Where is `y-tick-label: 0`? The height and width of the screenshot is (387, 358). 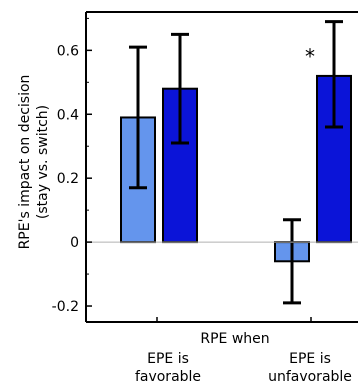 y-tick-label: 0 is located at coordinates (74, 243).